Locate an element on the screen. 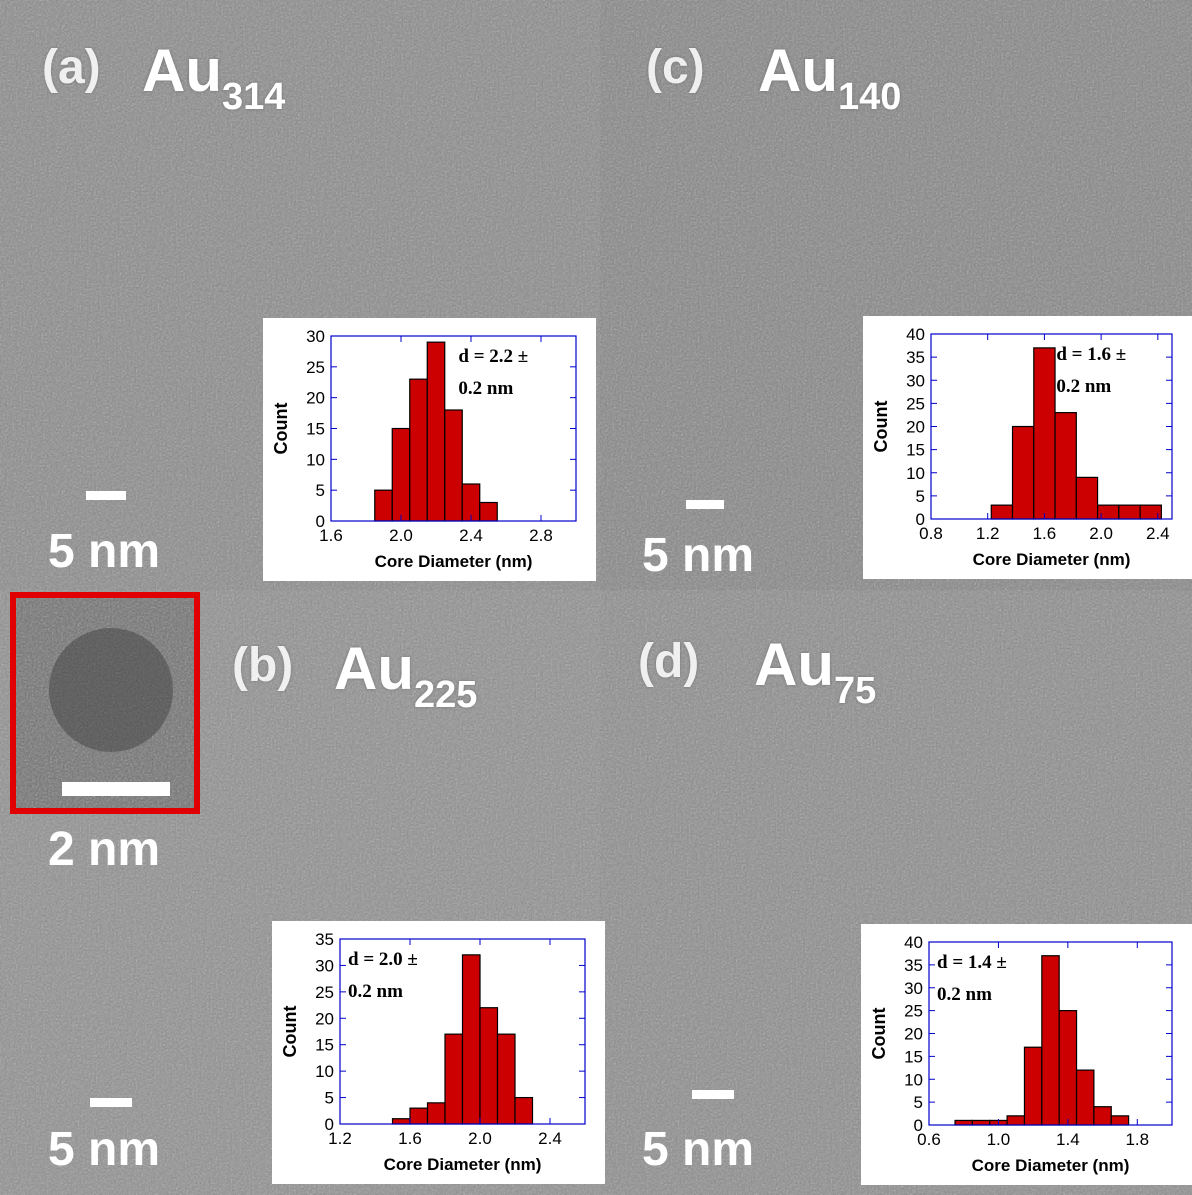  x-tick-label: 1.2 is located at coordinates (988, 533).